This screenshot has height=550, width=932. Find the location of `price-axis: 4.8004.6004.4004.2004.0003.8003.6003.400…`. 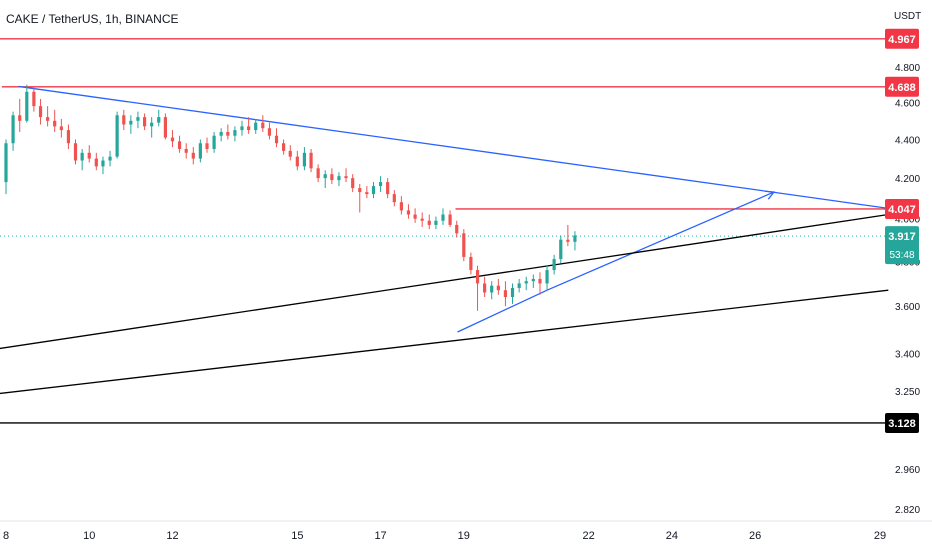

price-axis: 4.8004.6004.4004.2004.0003.8003.6003.400… is located at coordinates (902, 272).